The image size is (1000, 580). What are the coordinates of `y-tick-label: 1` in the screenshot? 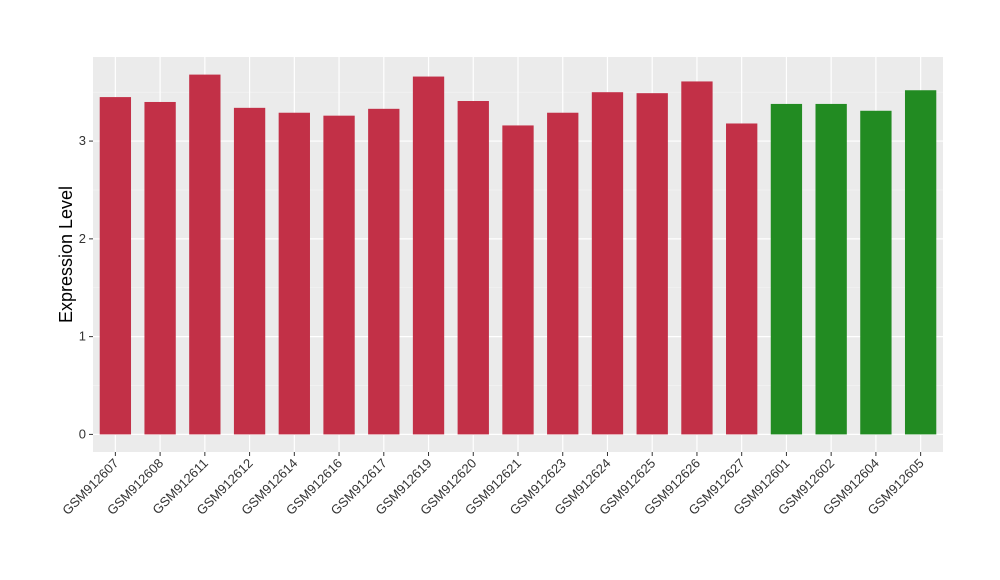 It's located at (82, 336).